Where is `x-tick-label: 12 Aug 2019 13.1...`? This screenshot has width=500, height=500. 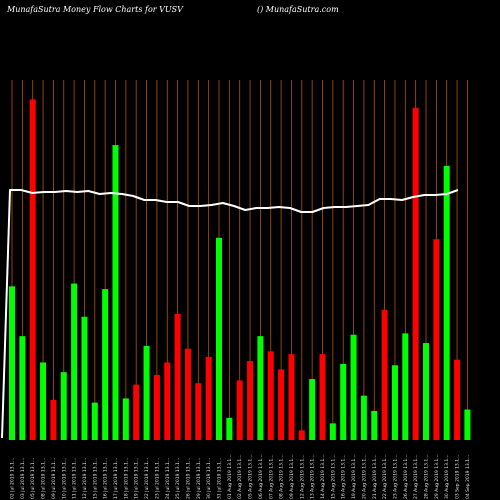
x-tick-label: 12 Aug 2019 13.1... is located at coordinates (302, 476).